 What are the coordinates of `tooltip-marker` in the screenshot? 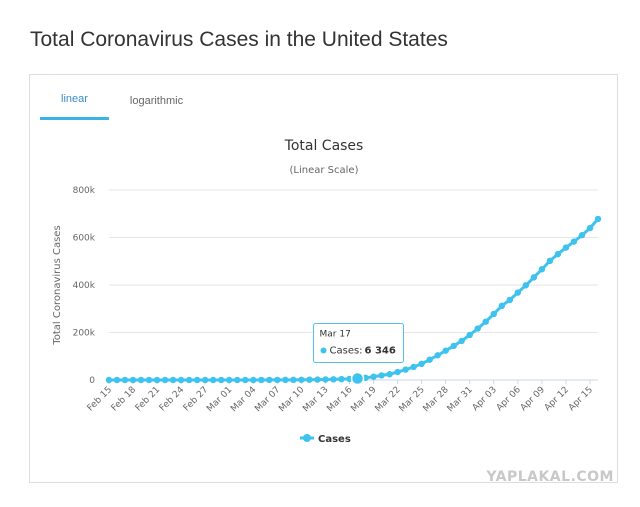 It's located at (323, 350).